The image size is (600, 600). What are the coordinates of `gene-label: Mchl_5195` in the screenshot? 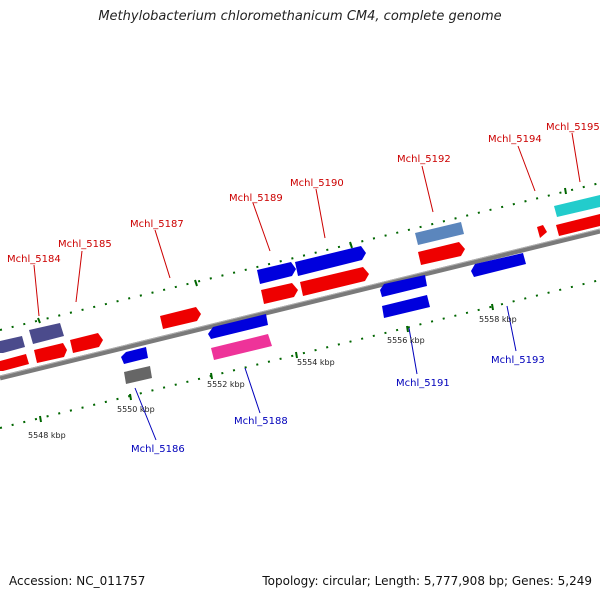 It's located at (573, 127).